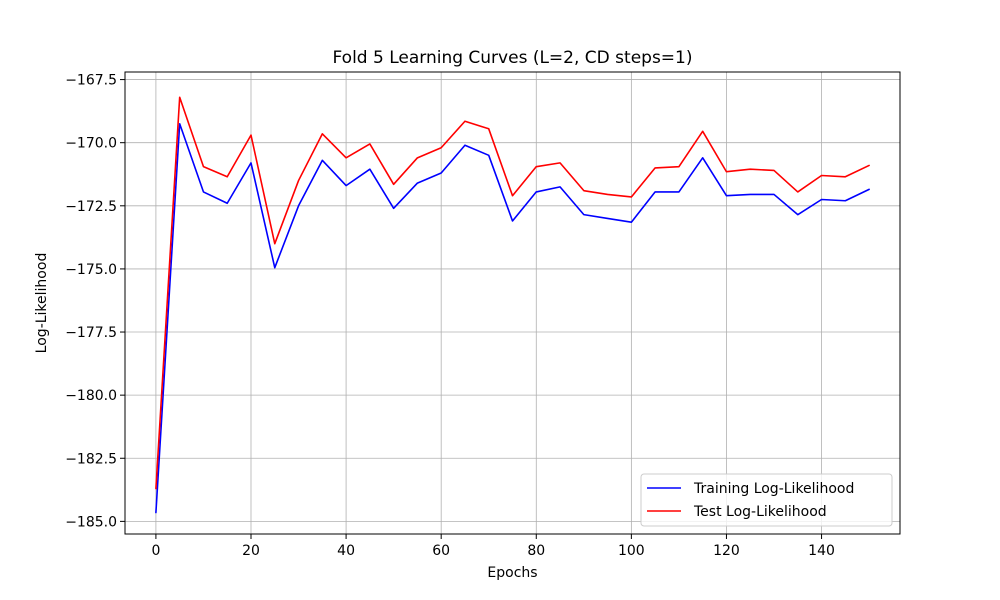  What do you see at coordinates (251, 551) in the screenshot?
I see `x-tick-label: 20` at bounding box center [251, 551].